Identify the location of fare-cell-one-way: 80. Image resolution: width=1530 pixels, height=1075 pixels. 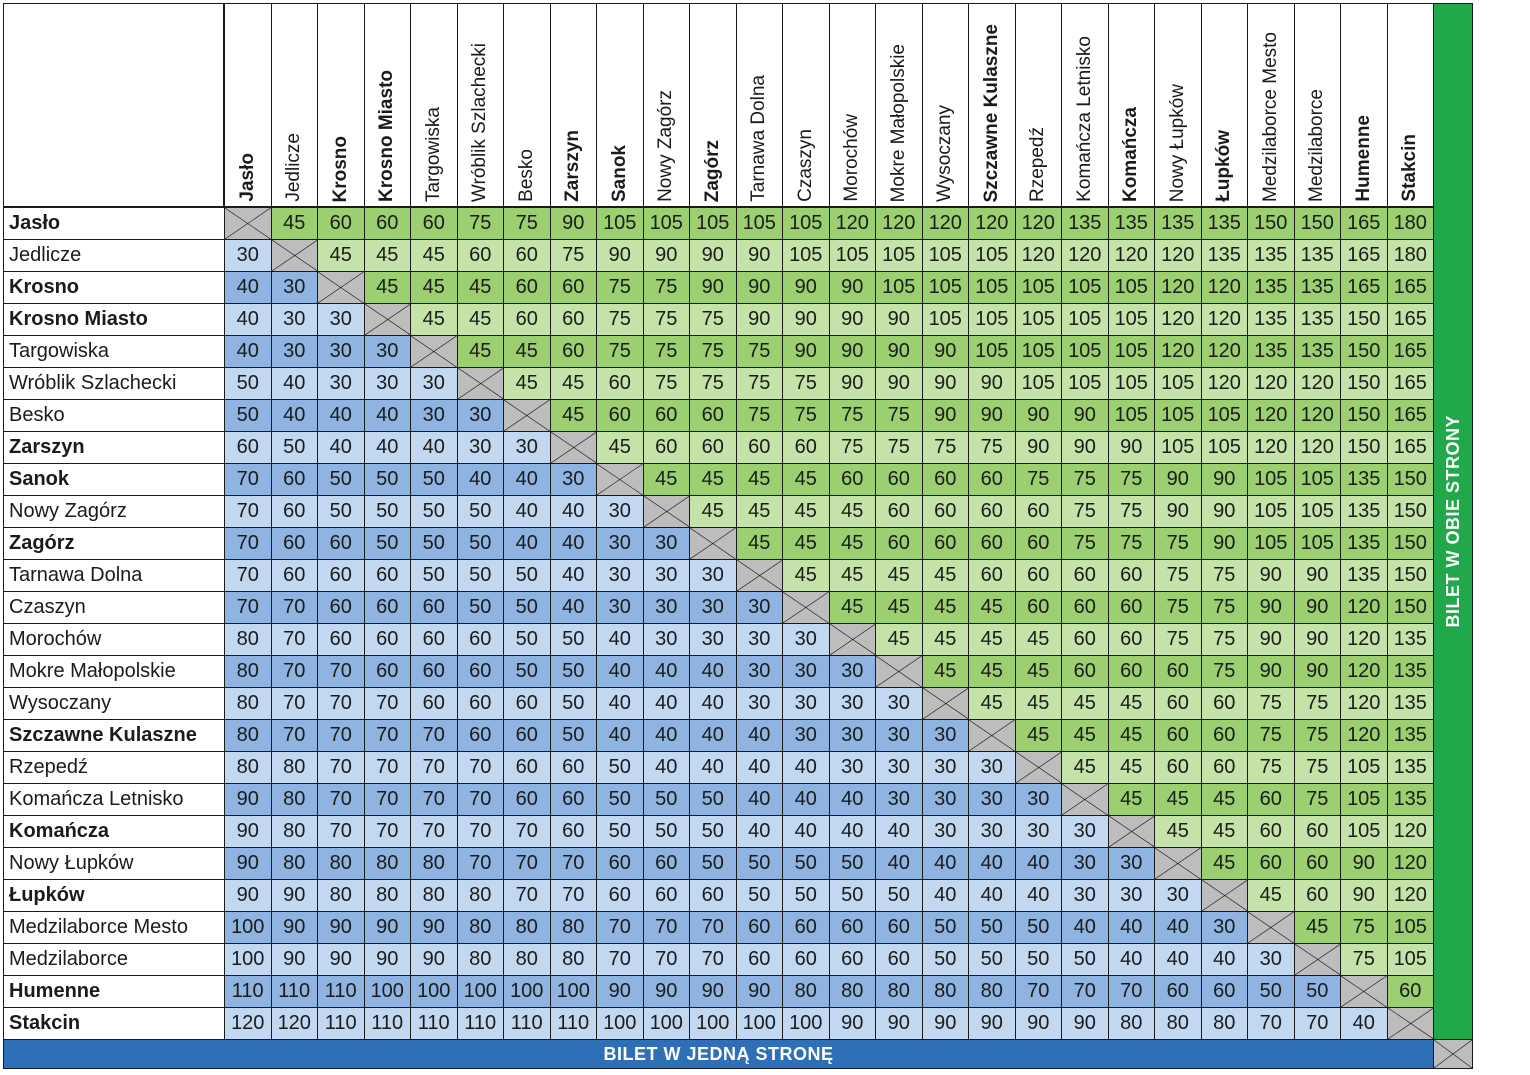
(248, 671).